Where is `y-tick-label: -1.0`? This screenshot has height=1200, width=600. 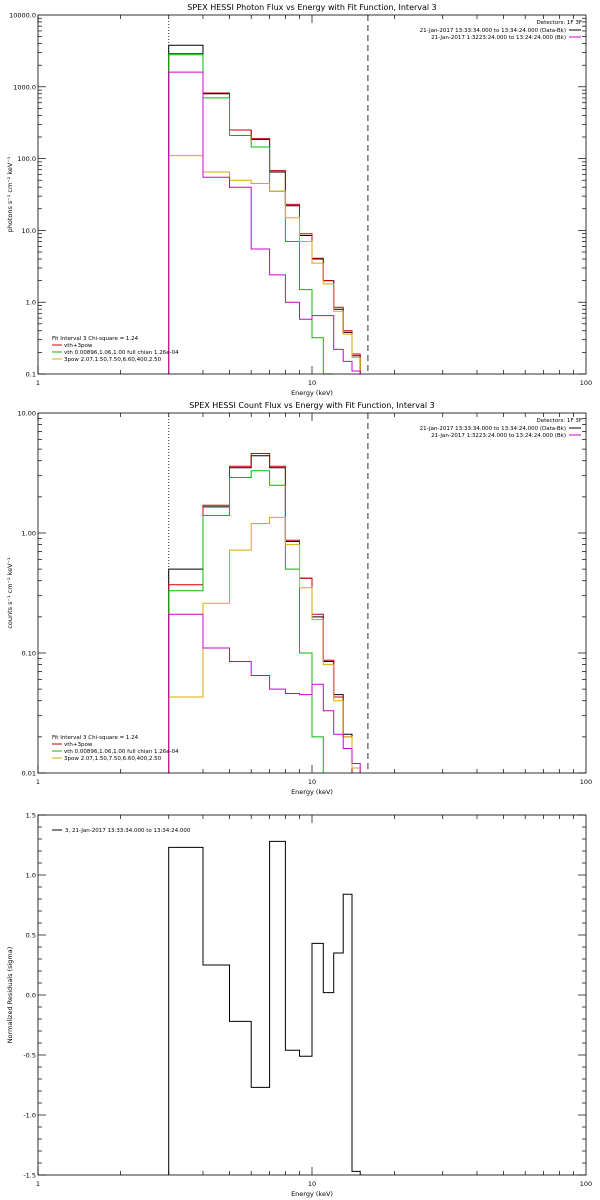
y-tick-label: -1.0 is located at coordinates (29, 1116).